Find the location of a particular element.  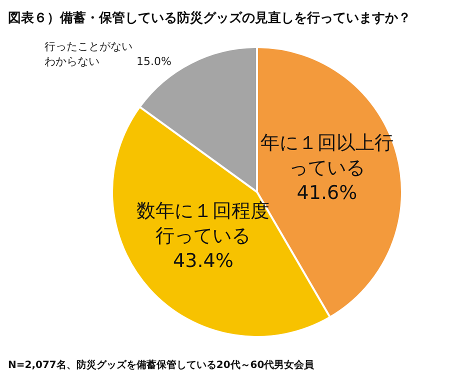

chart-title: 図表６）備蓄・保管している防災グッズの見直しを行っていますか？ is located at coordinates (210, 19).